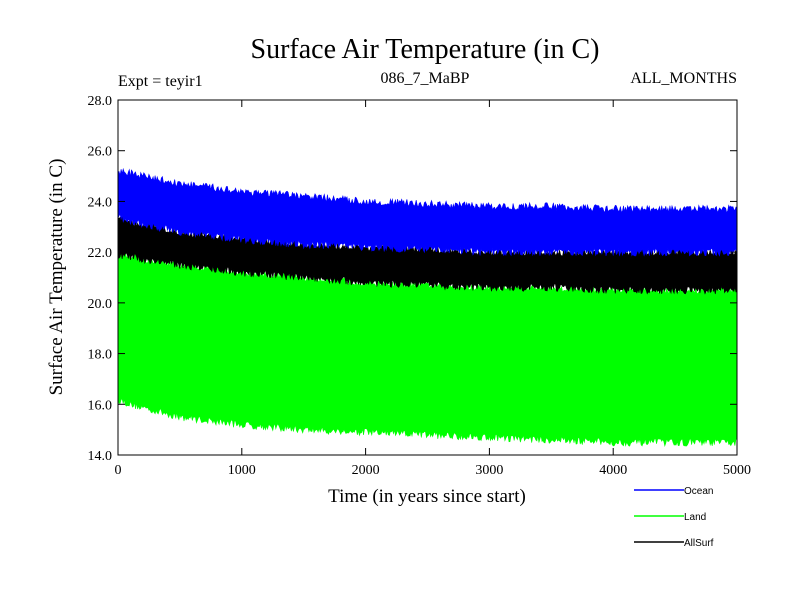  Describe the element at coordinates (242, 470) in the screenshot. I see `x-tick-label: 1000` at that location.